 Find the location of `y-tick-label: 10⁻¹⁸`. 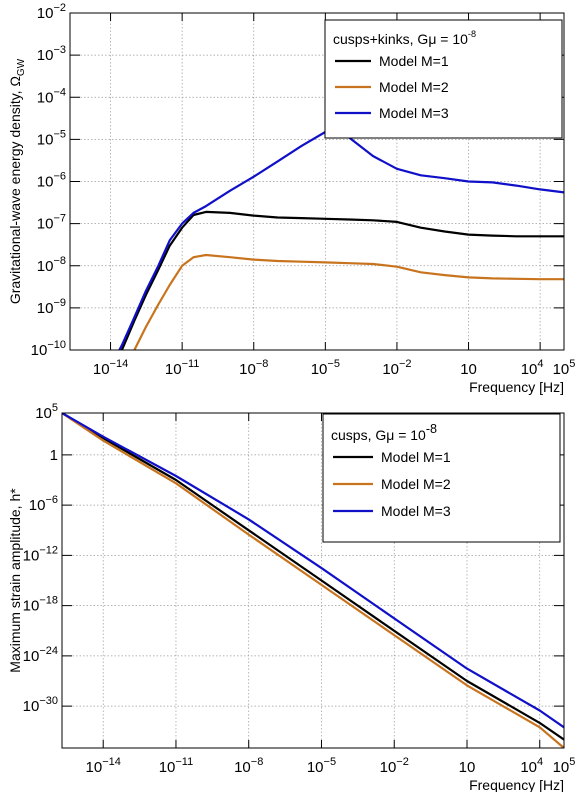

y-tick-label: 10⁻¹⁸ is located at coordinates (40, 605).